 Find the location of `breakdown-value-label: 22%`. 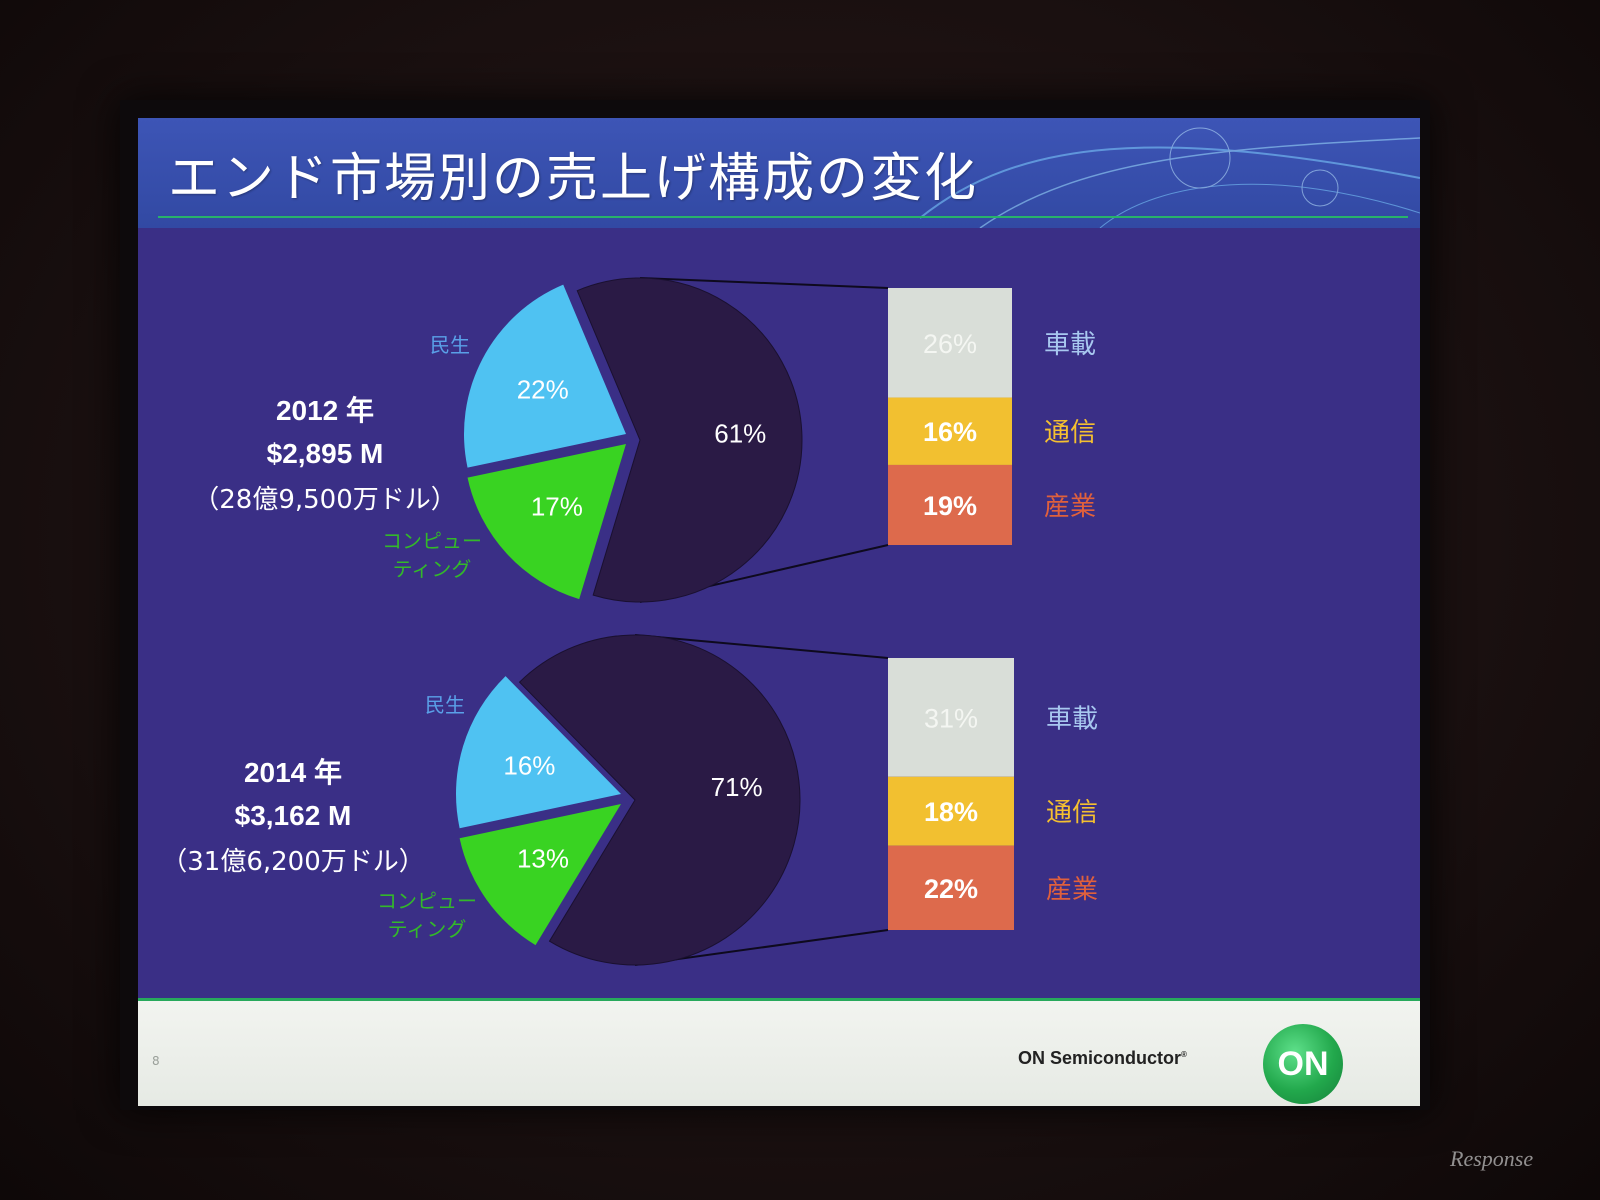

breakdown-value-label: 22% is located at coordinates (951, 889).